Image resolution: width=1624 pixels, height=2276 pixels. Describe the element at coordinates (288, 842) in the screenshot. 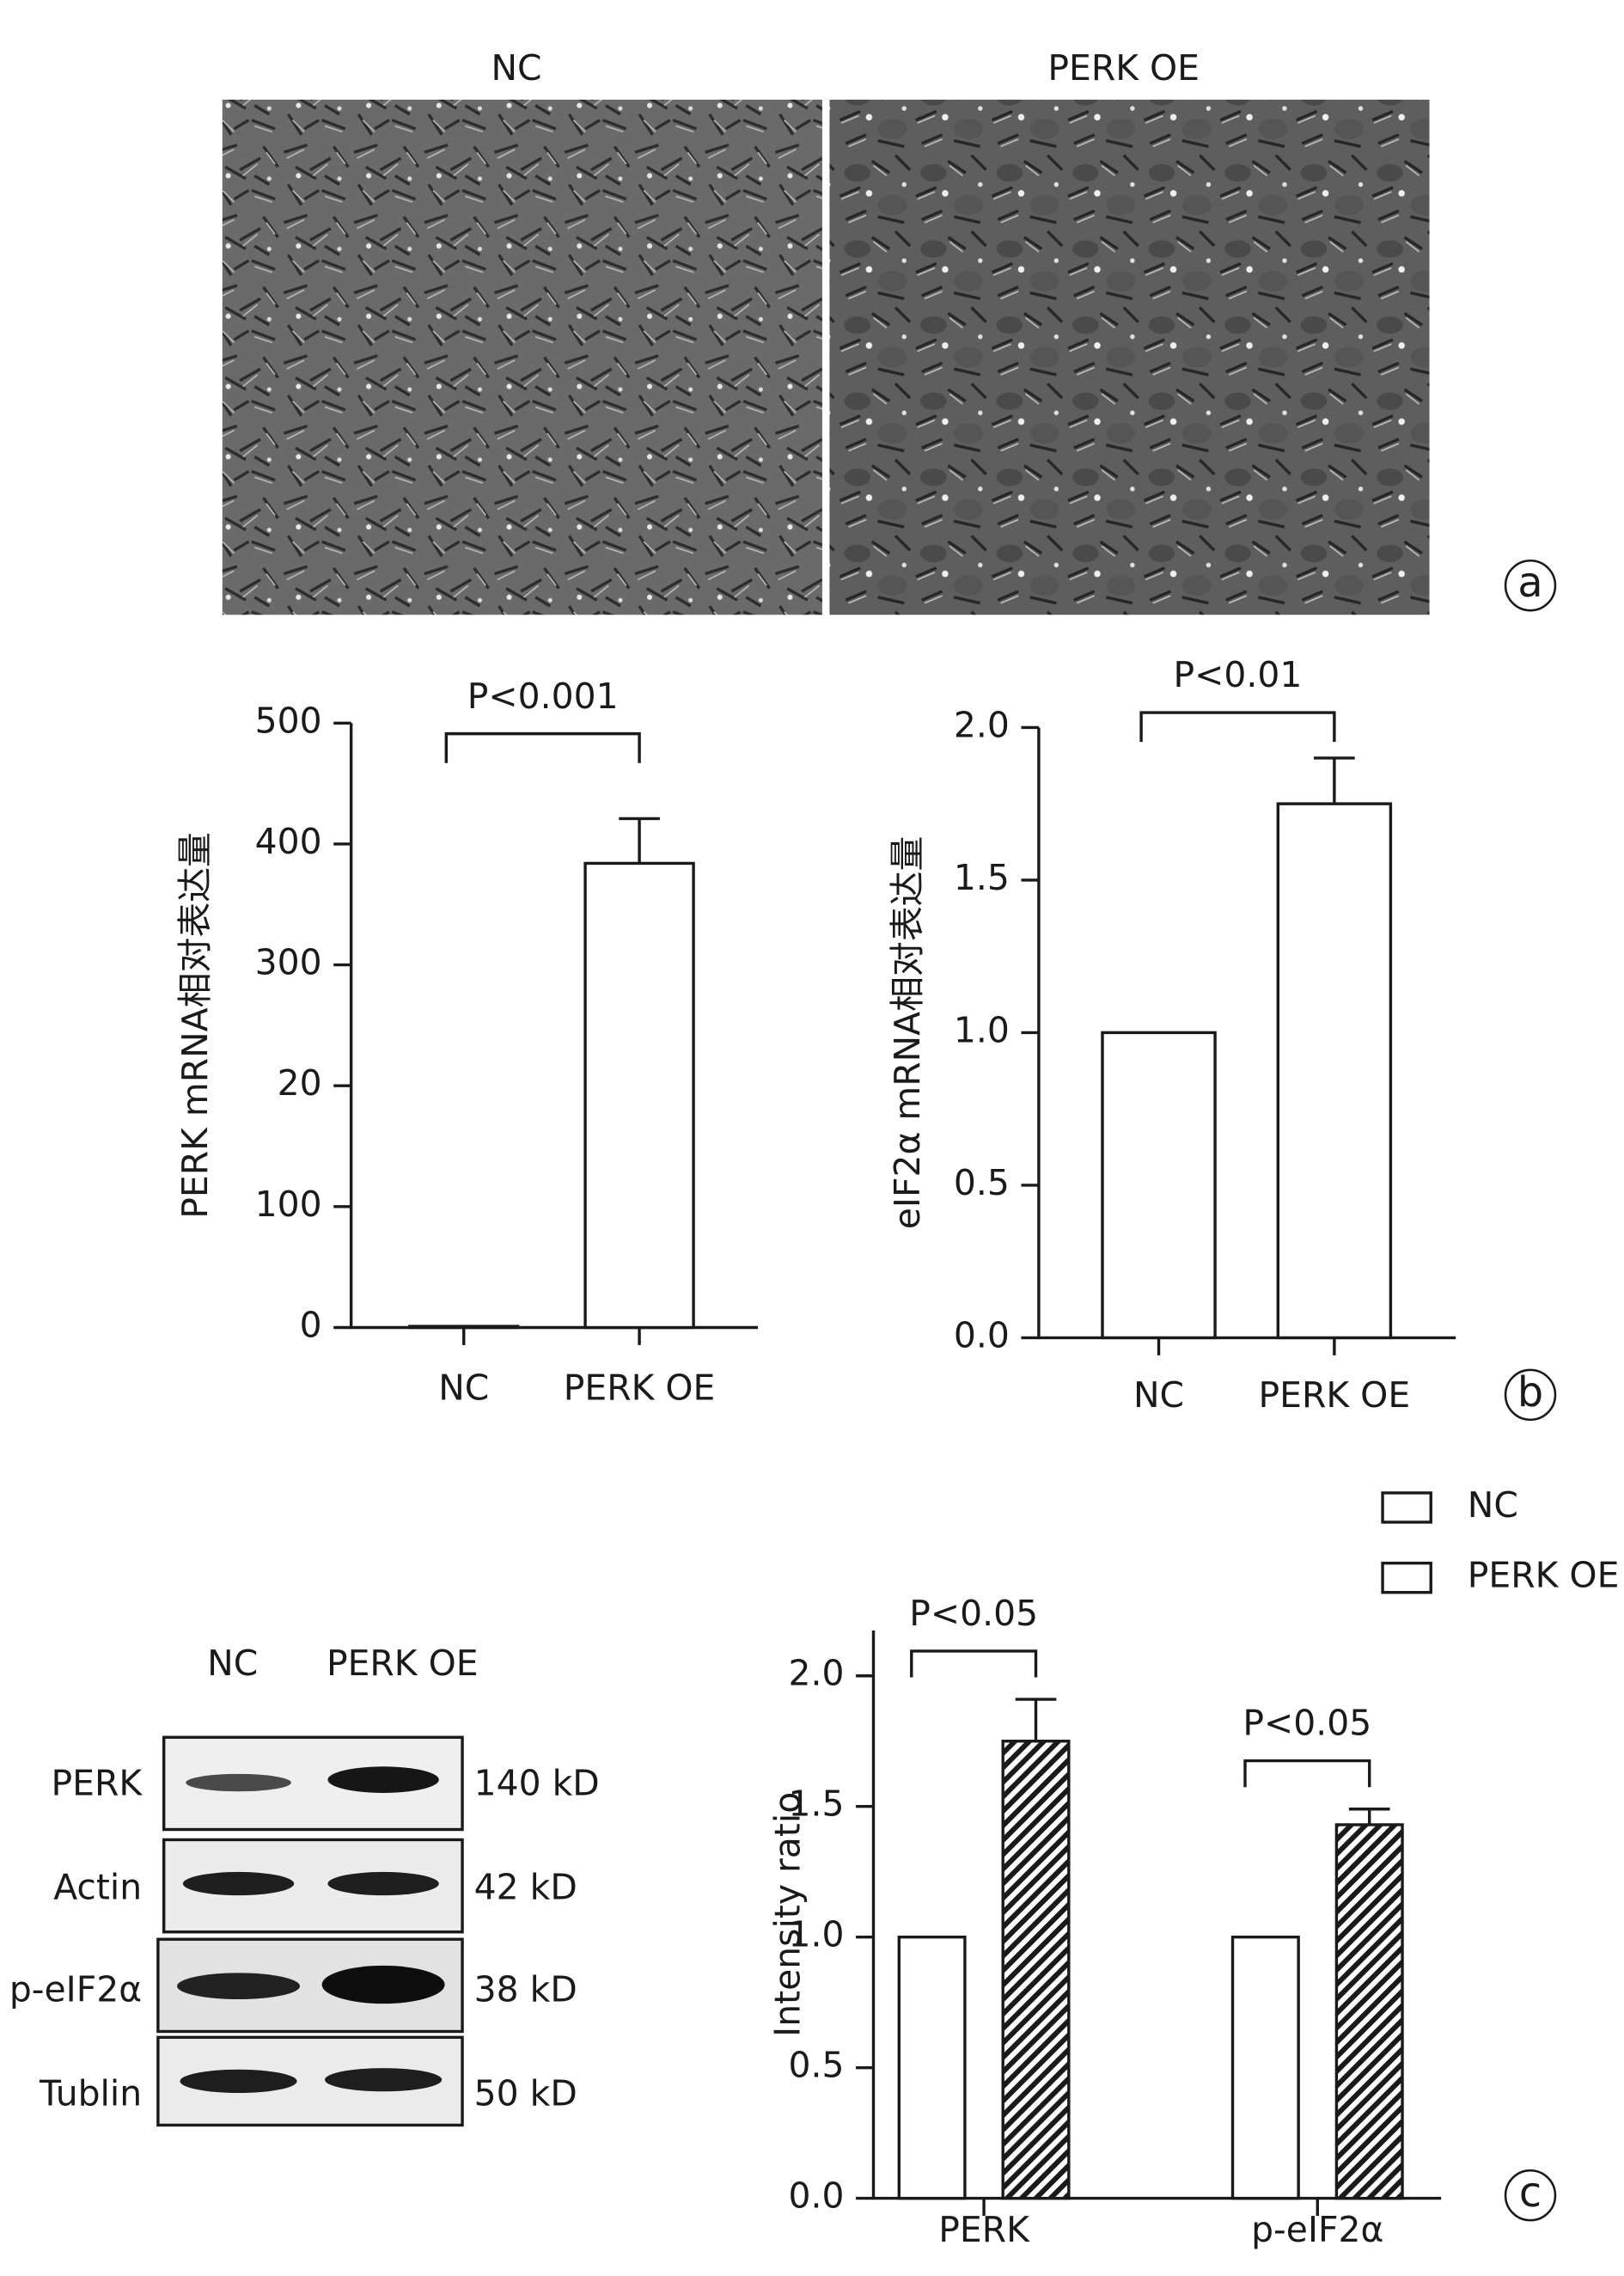

I see `y-tick-label: 400` at that location.